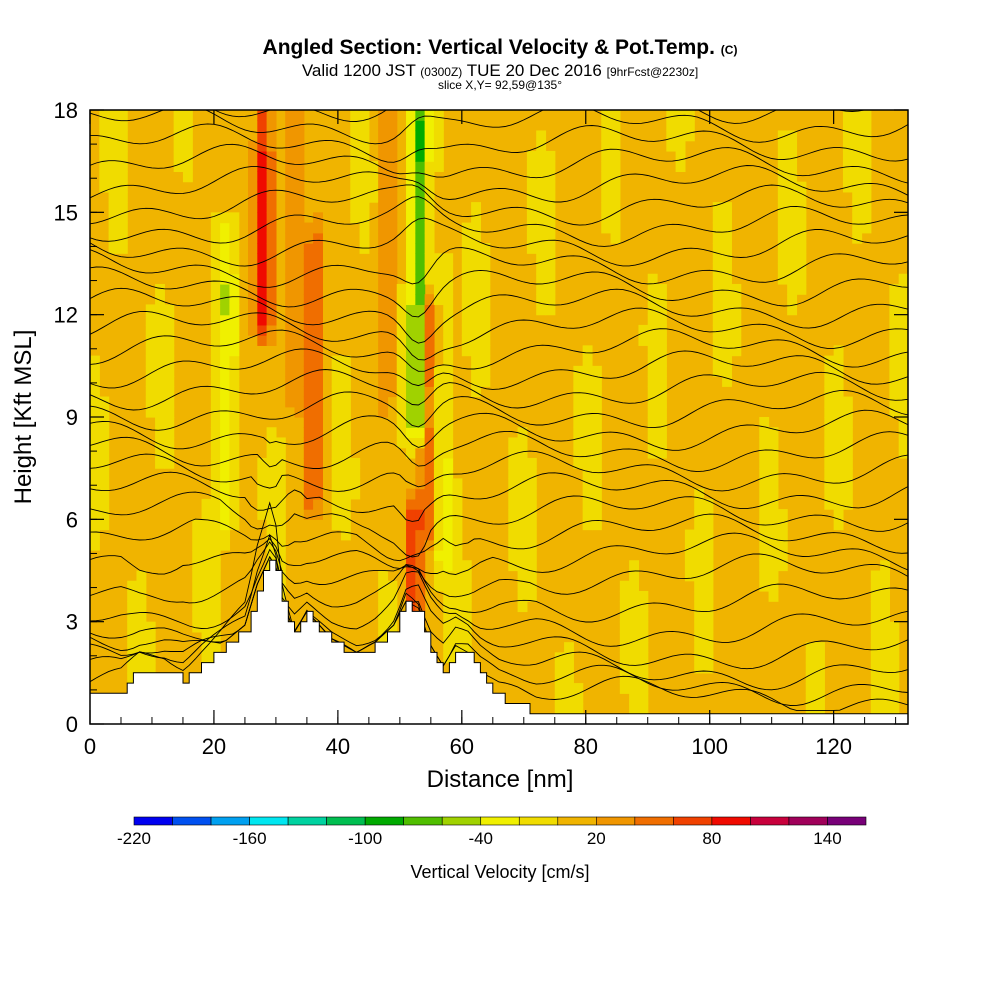  What do you see at coordinates (709, 746) in the screenshot?
I see `x-tick-label: 100` at bounding box center [709, 746].